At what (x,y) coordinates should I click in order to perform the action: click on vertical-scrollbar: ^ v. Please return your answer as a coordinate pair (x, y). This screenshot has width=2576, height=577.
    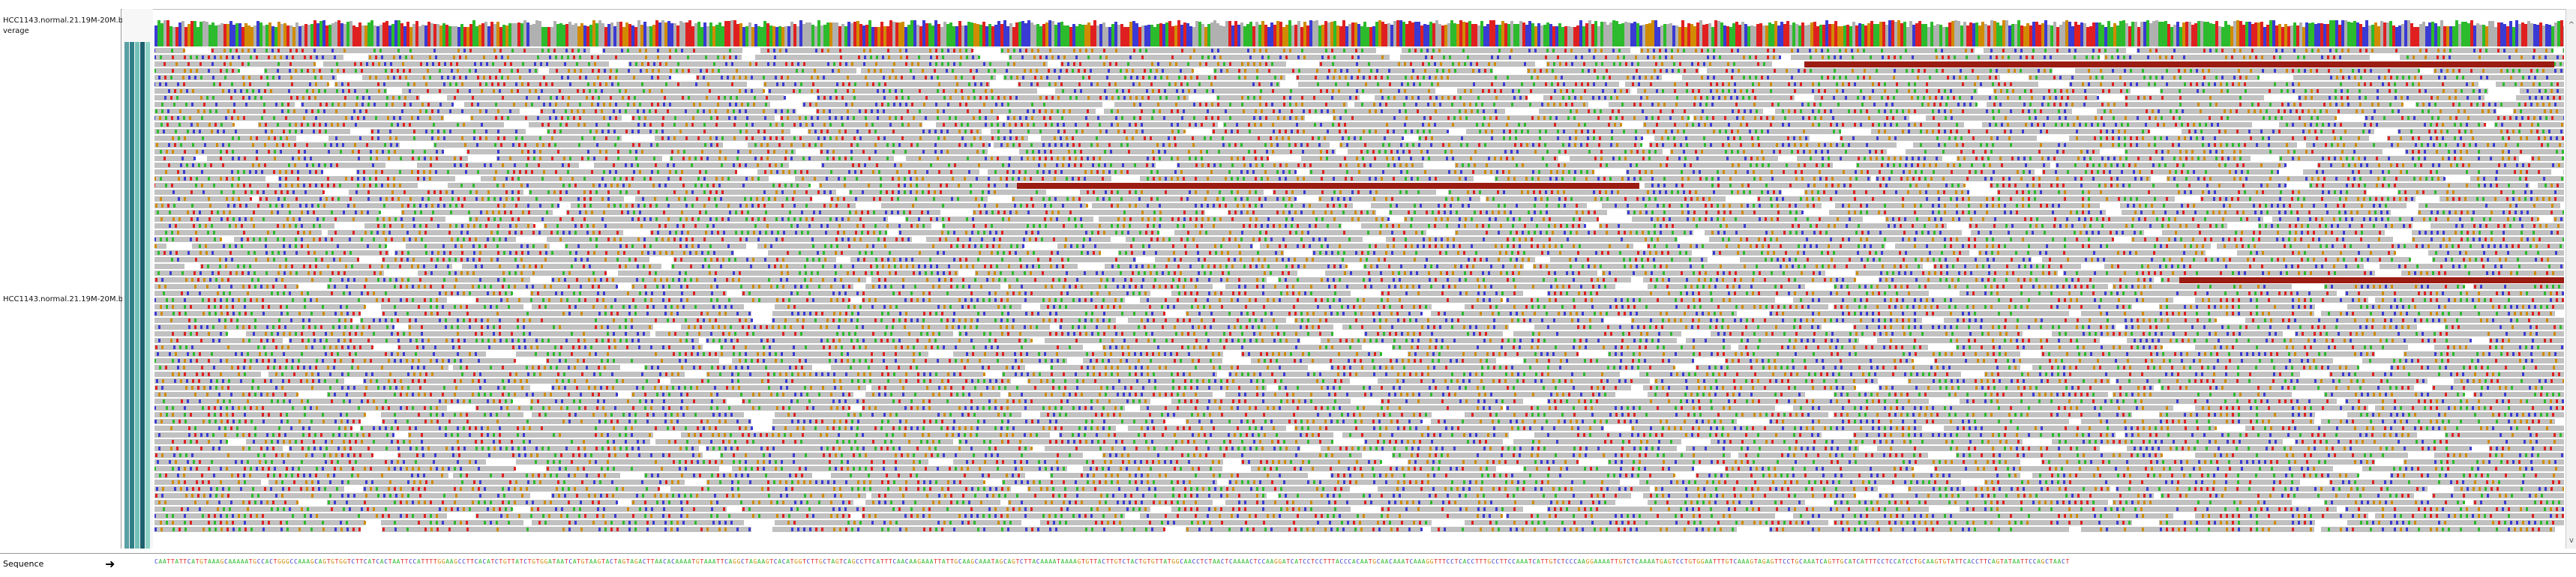
    Looking at the image, I should click on (2571, 279).